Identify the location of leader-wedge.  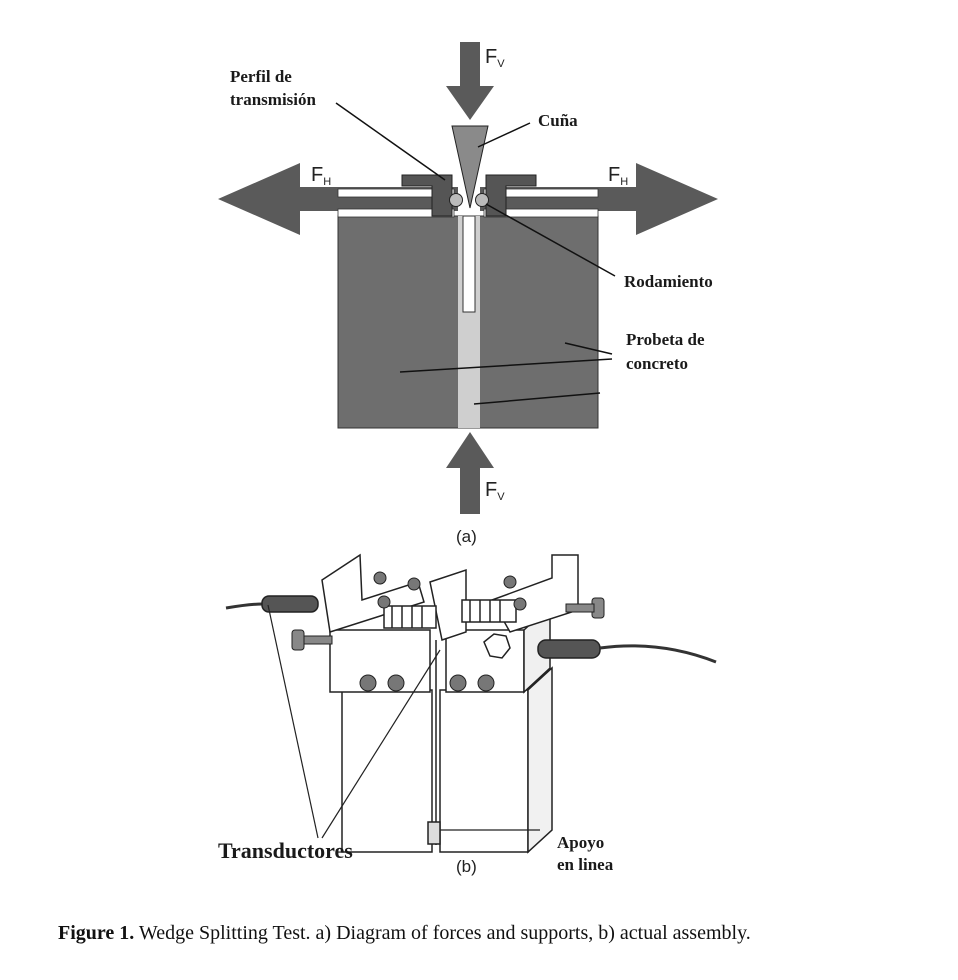
(504, 135).